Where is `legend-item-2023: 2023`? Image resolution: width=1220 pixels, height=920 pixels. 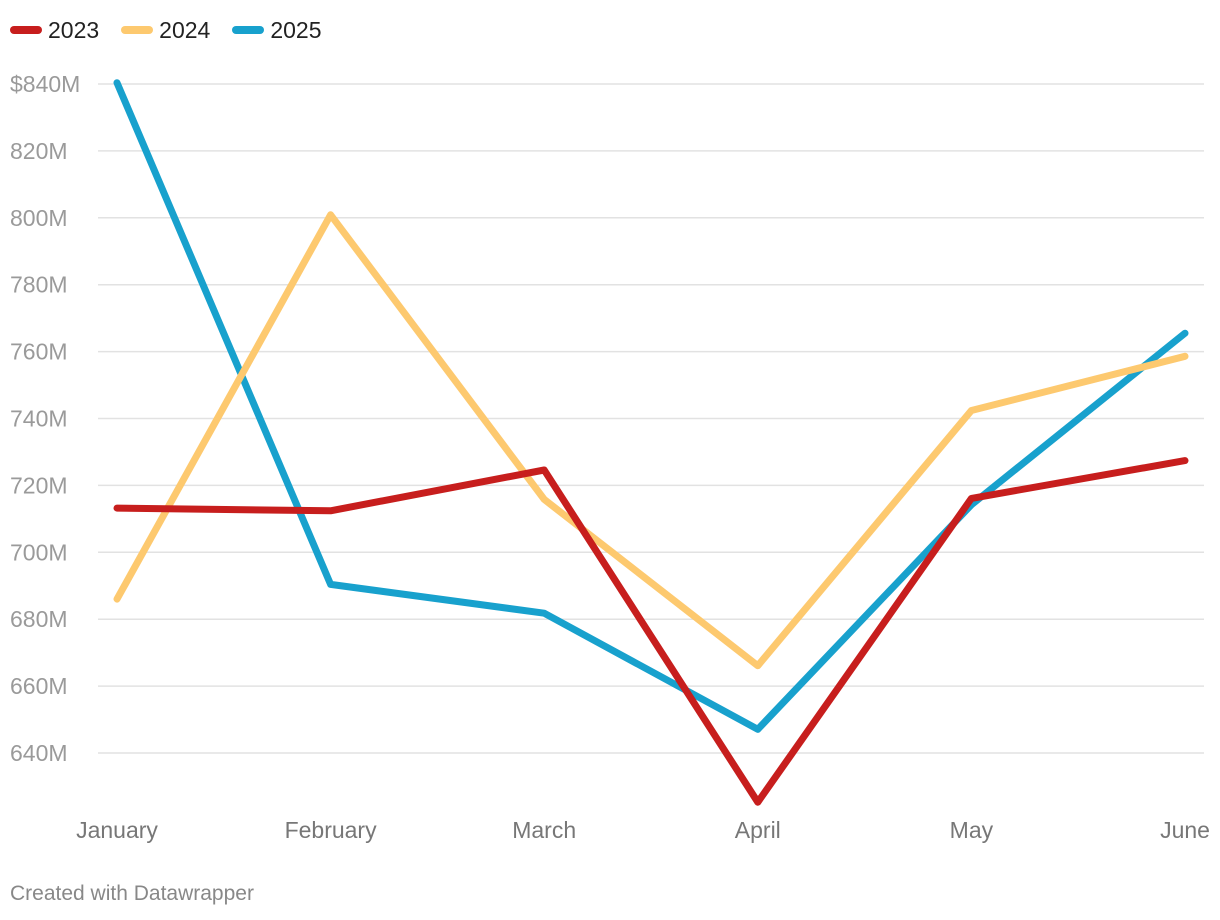
legend-item-2023: 2023 is located at coordinates (54, 30).